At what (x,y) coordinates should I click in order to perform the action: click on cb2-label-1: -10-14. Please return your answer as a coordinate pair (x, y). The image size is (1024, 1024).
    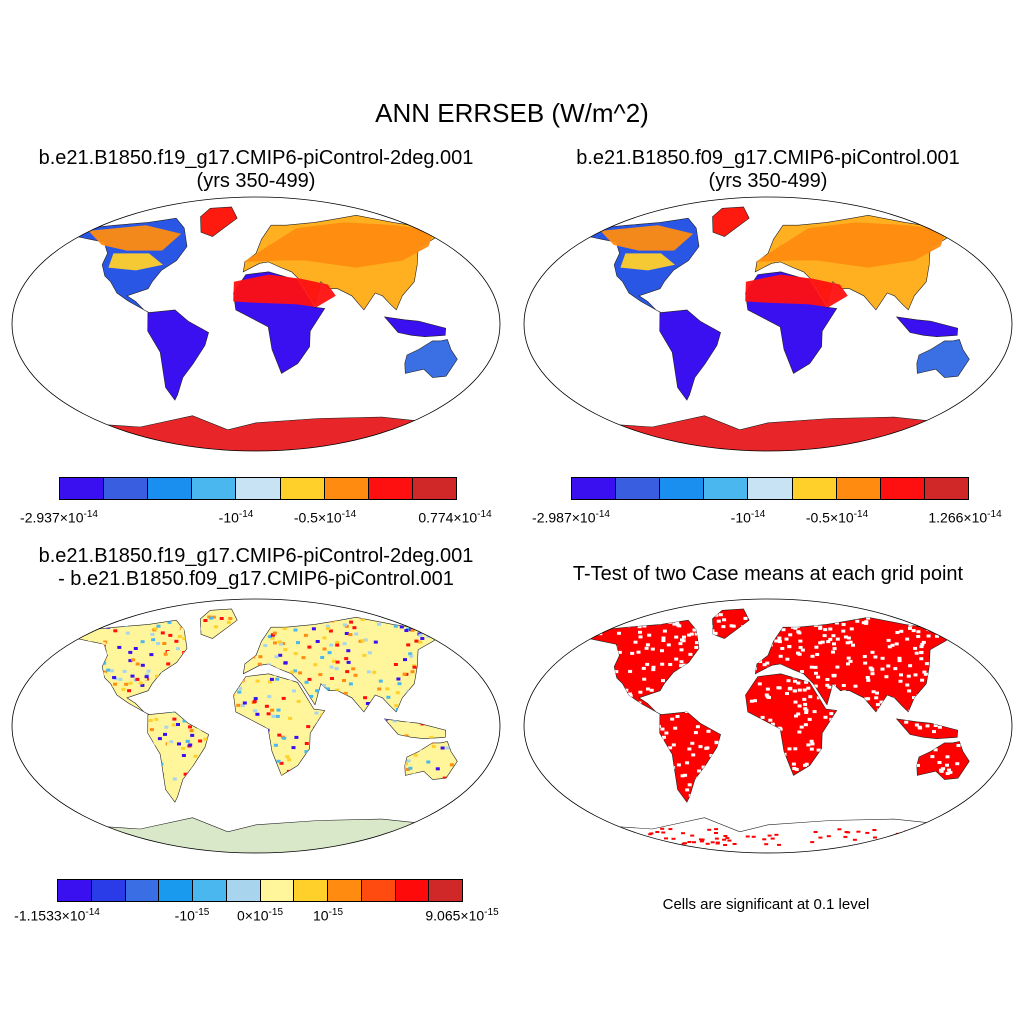
    Looking at the image, I should click on (748, 517).